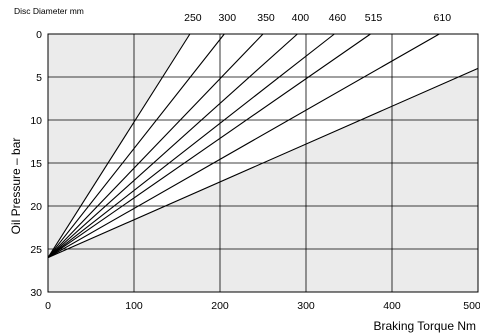 The image size is (480, 336). What do you see at coordinates (134, 306) in the screenshot?
I see `x-tick-label: 100` at bounding box center [134, 306].